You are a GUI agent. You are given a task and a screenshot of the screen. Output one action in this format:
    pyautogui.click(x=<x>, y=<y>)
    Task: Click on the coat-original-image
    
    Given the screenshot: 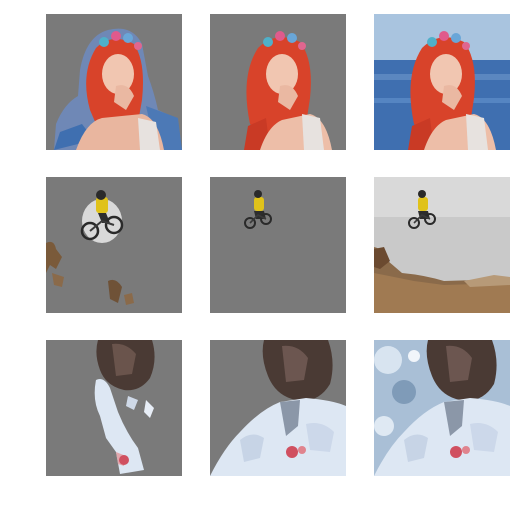 What is the action you would take?
    pyautogui.click(x=442, y=408)
    